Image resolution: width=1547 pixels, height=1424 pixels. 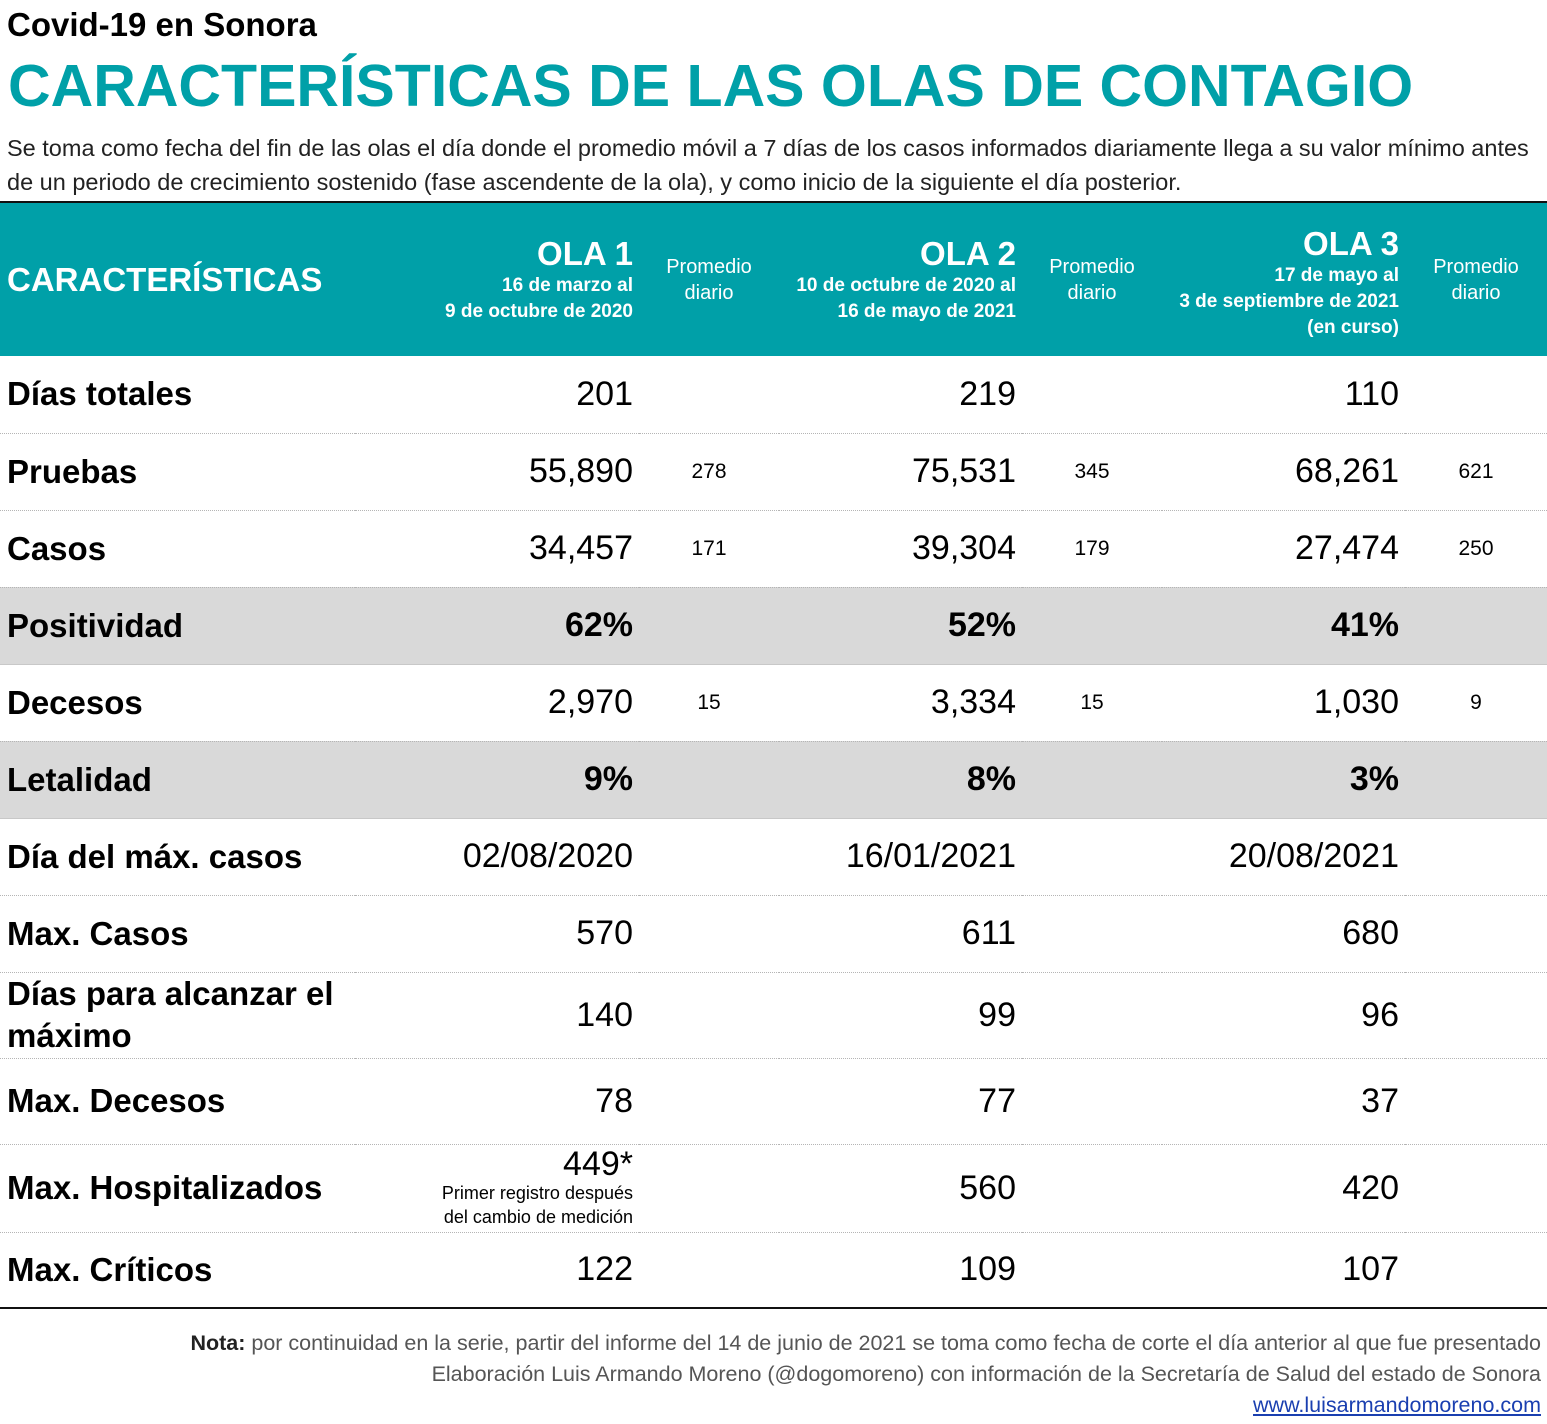 What do you see at coordinates (900, 1101) in the screenshot?
I see `row-value: 77` at bounding box center [900, 1101].